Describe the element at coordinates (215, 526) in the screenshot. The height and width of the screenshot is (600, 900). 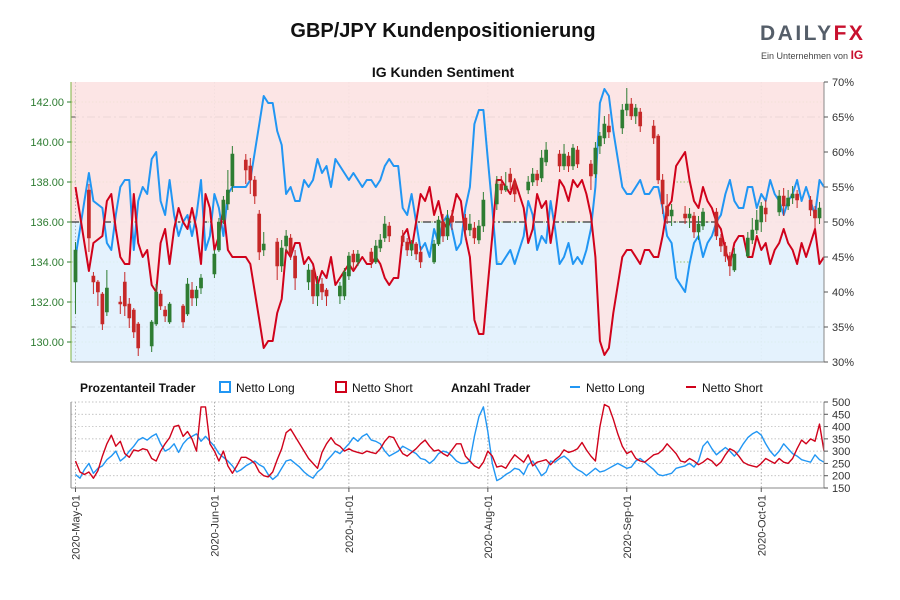
I see `date-tick-label: 2020-Jun-01` at that location.